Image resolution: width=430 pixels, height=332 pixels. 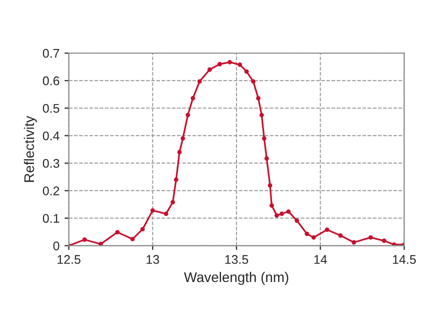 What do you see at coordinates (56, 245) in the screenshot?
I see `y-tick-label: 0` at bounding box center [56, 245].